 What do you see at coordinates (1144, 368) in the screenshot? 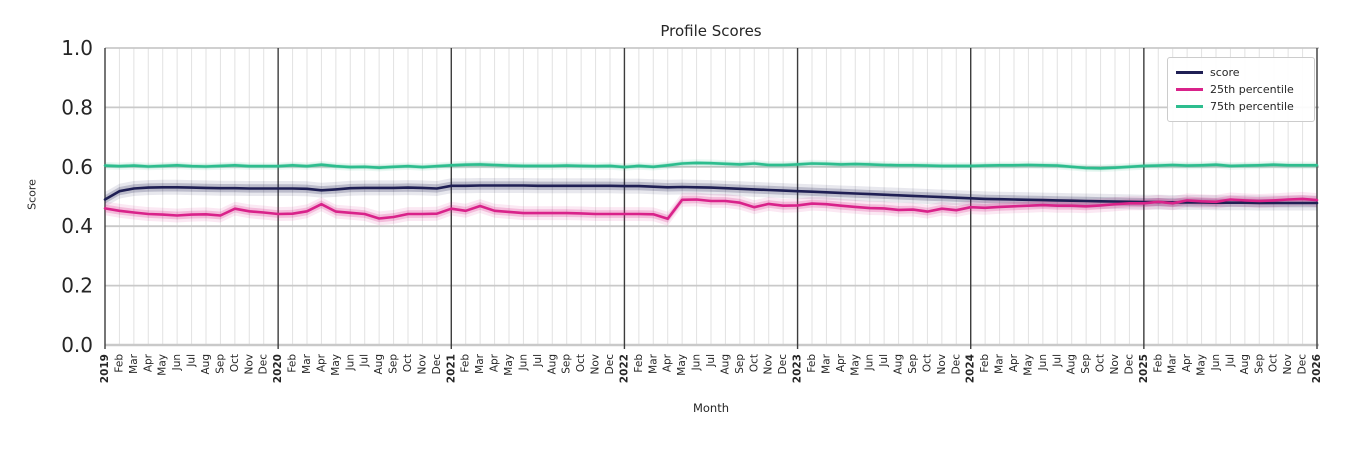
I see `x-tick-label: 2025` at bounding box center [1144, 368].